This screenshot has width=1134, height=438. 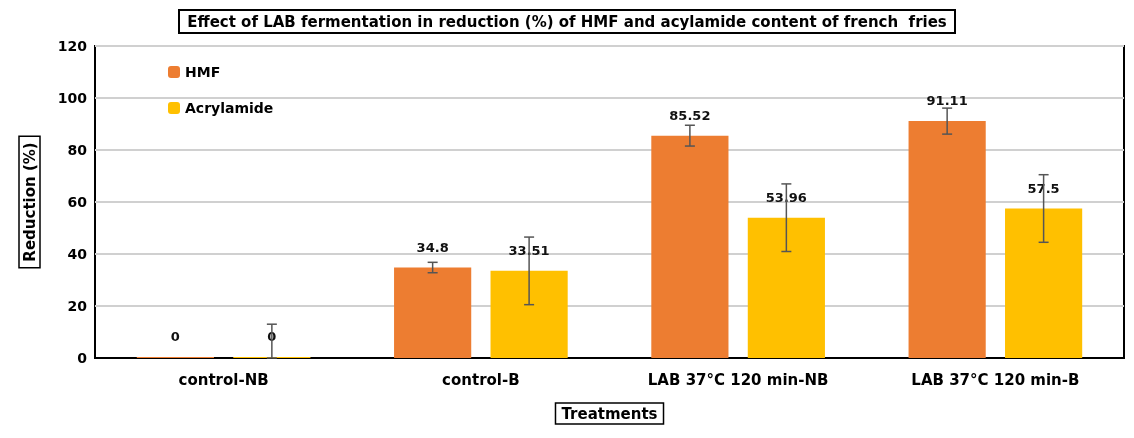 What do you see at coordinates (77, 150) in the screenshot?
I see `y-tick-label: 80` at bounding box center [77, 150].